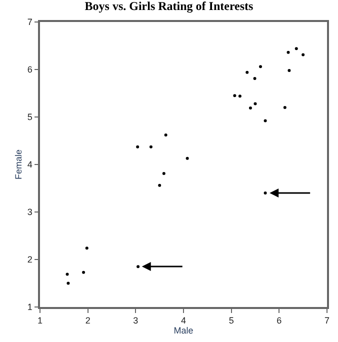 The width and height of the screenshot is (338, 342). Describe the element at coordinates (169, 7) in the screenshot. I see `chart-title: Boys vs. Girls Rating of Interests` at that location.